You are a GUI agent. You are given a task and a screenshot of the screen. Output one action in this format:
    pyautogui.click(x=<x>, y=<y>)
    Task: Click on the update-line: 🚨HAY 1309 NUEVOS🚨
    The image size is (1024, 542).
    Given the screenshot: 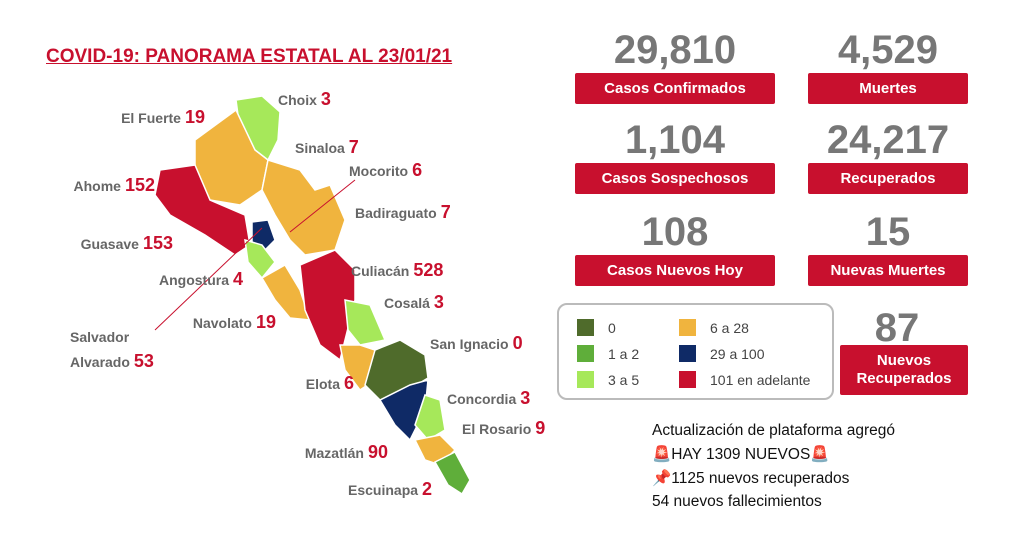 What is the action you would take?
    pyautogui.click(x=741, y=454)
    